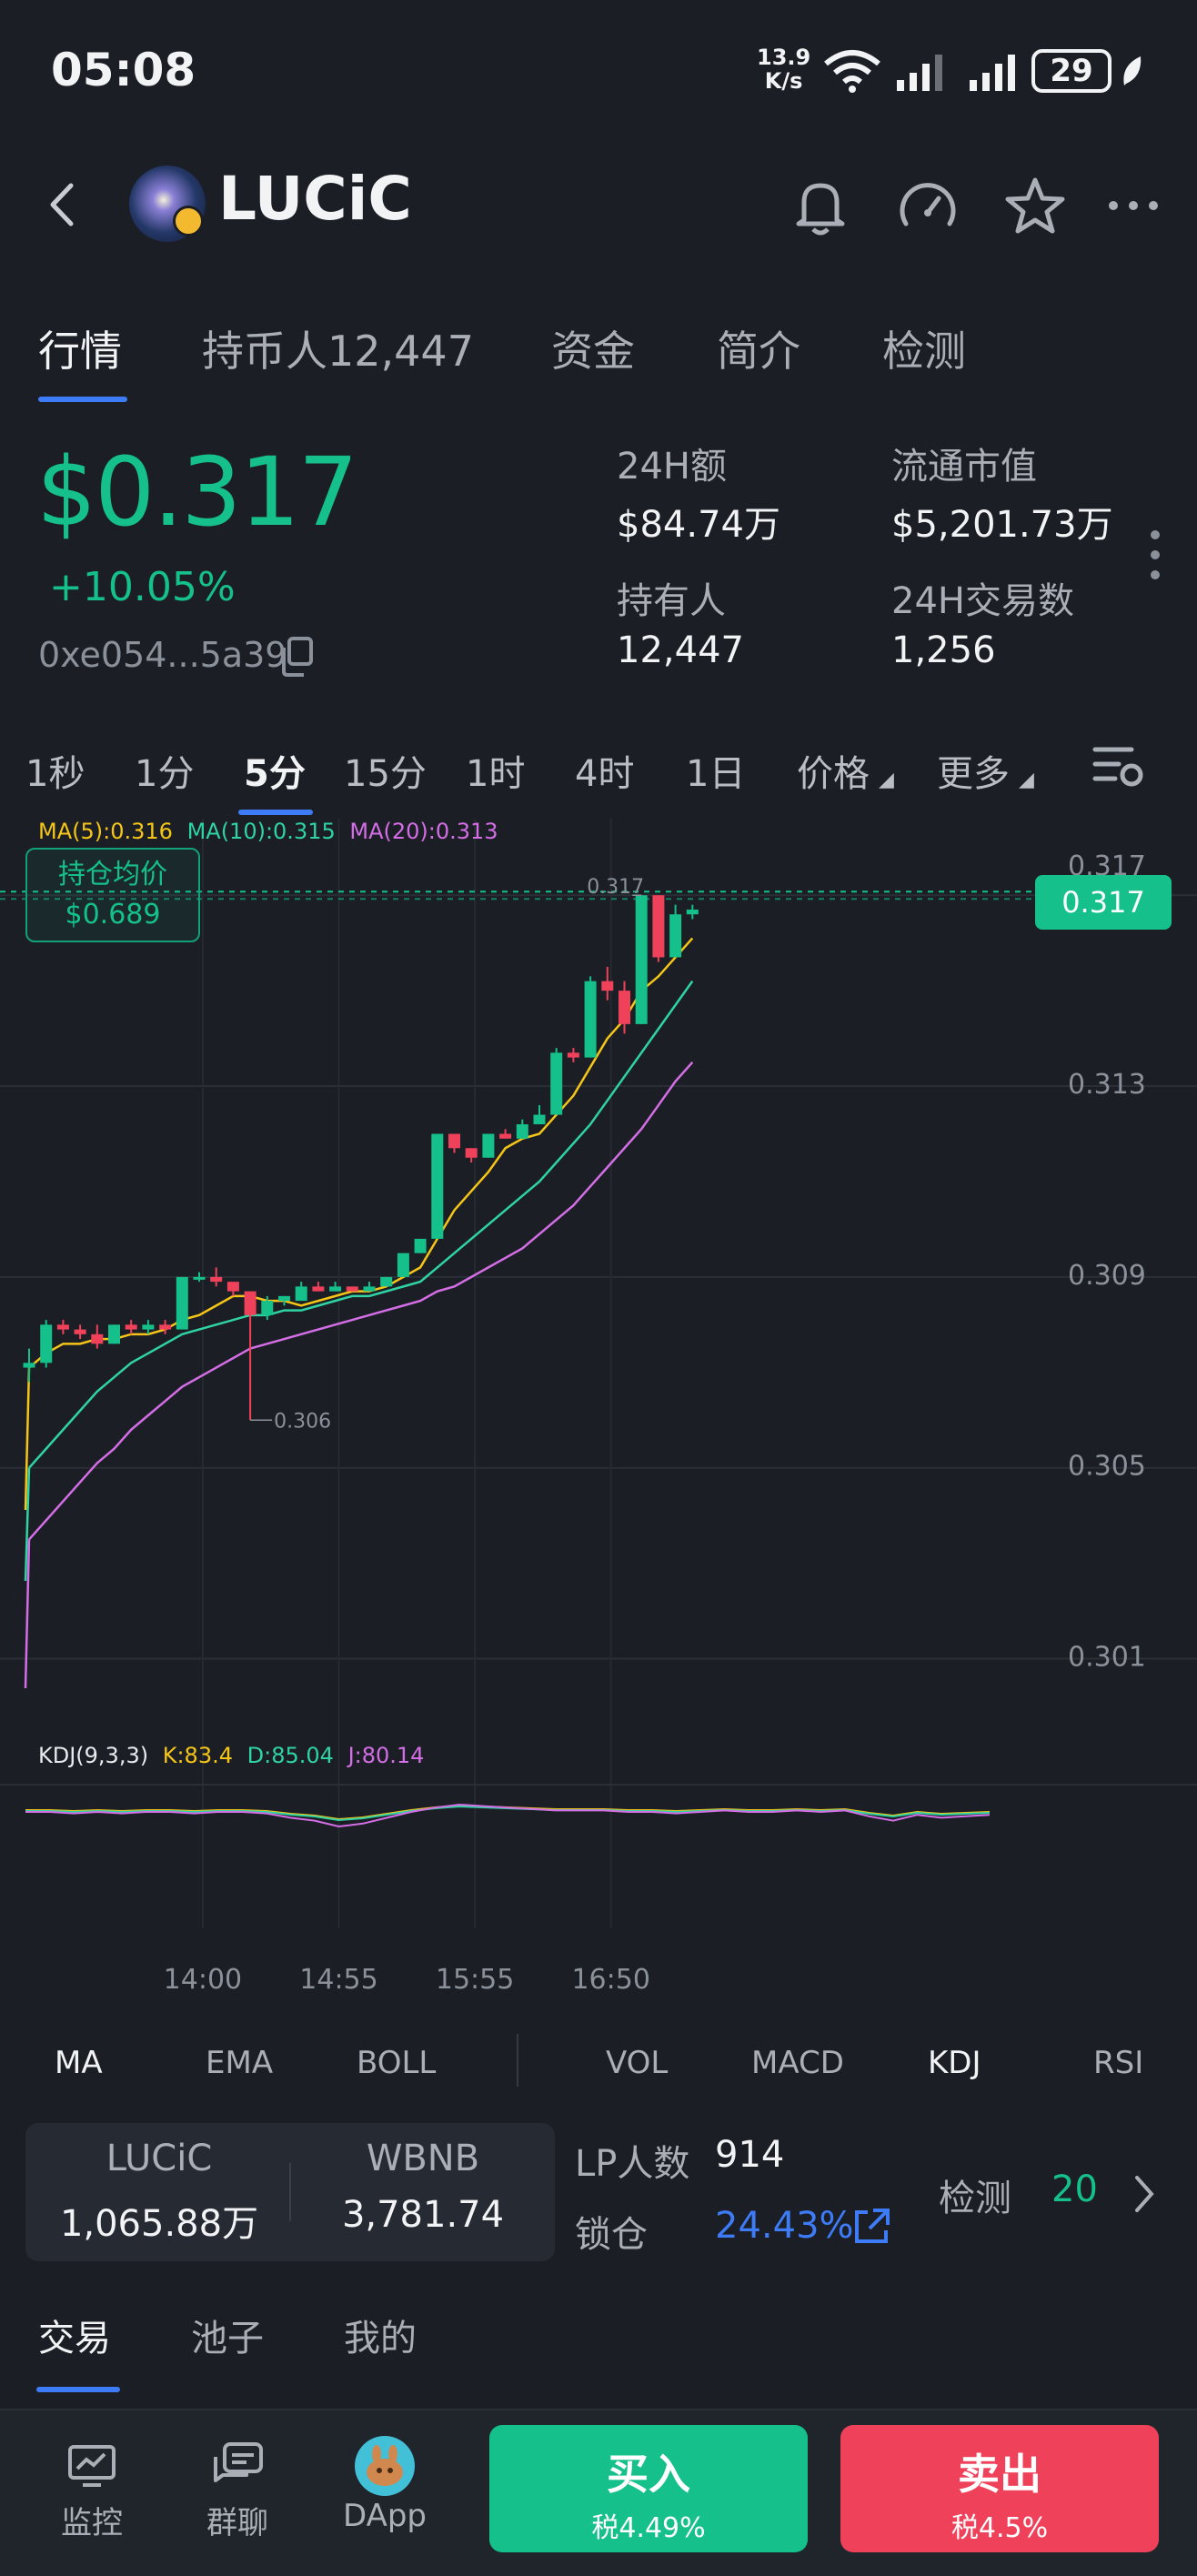 The image size is (1197, 2576). I want to click on more-icon, so click(1133, 205).